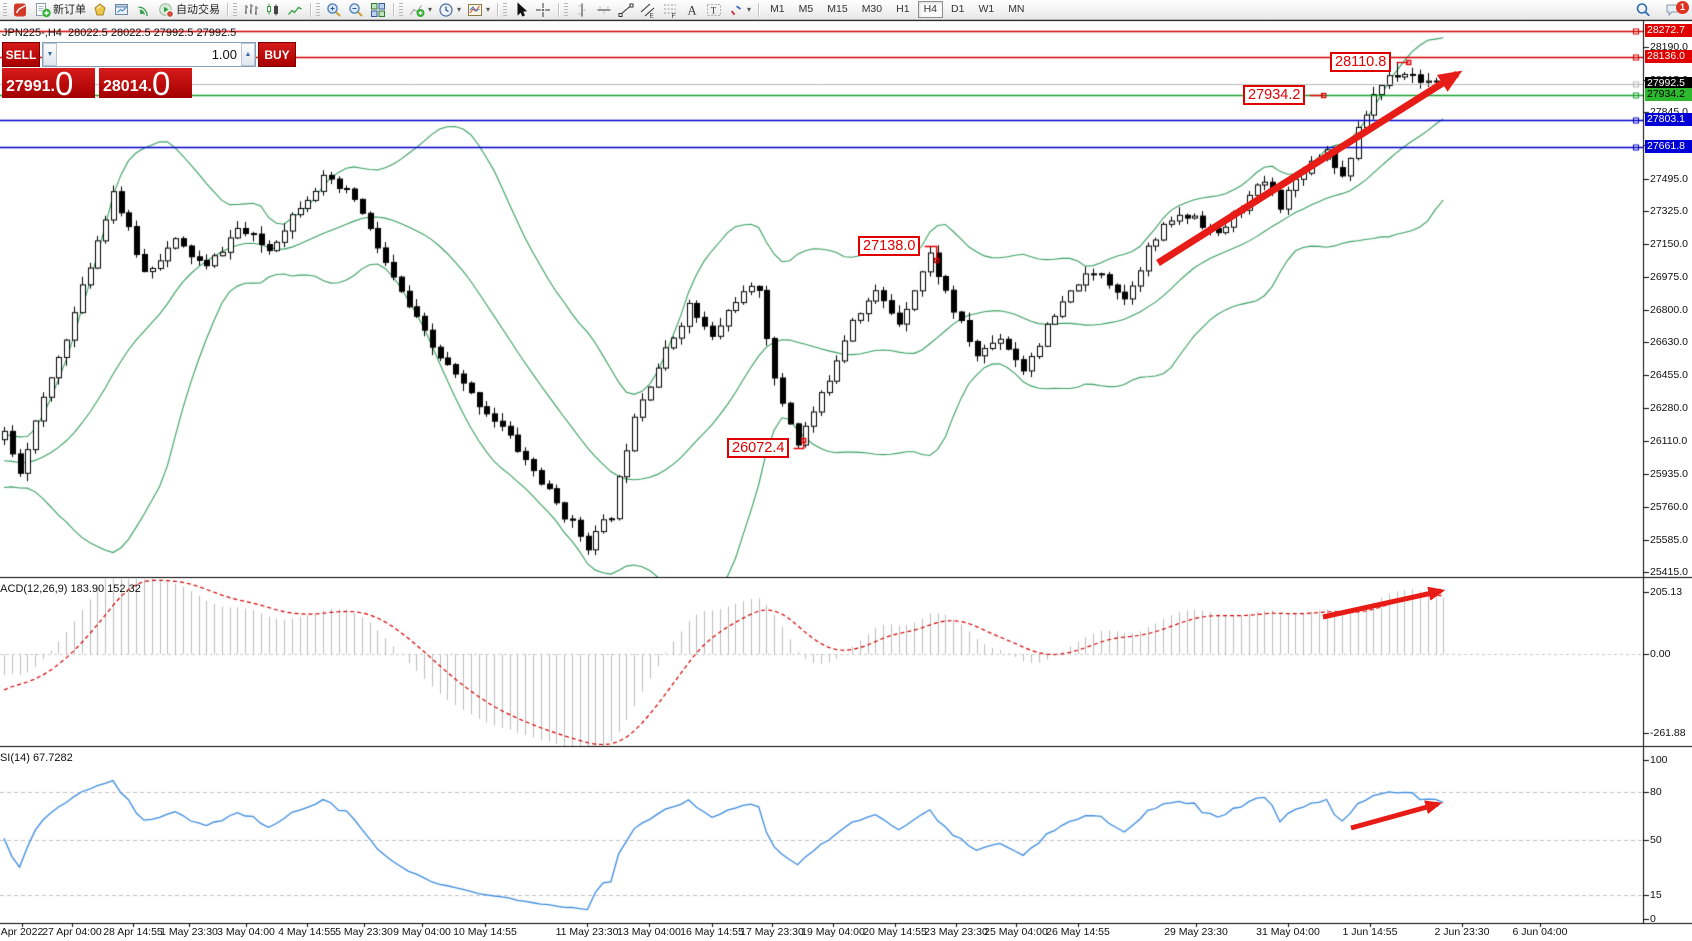 The height and width of the screenshot is (941, 1692). I want to click on timeframe-H4-button: H4, so click(930, 9).